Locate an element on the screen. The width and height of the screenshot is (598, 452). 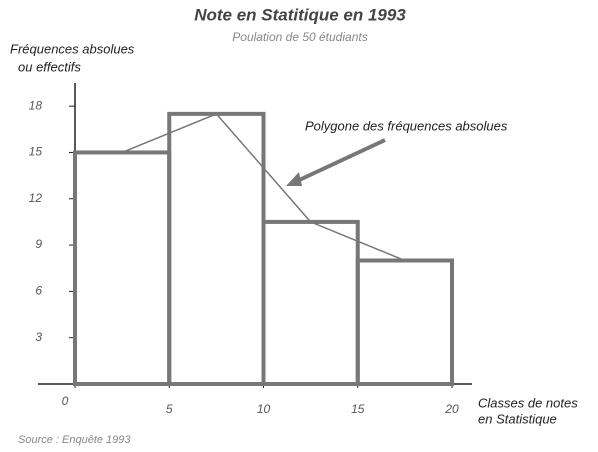
y-tick-label: 3 is located at coordinates (38, 337).